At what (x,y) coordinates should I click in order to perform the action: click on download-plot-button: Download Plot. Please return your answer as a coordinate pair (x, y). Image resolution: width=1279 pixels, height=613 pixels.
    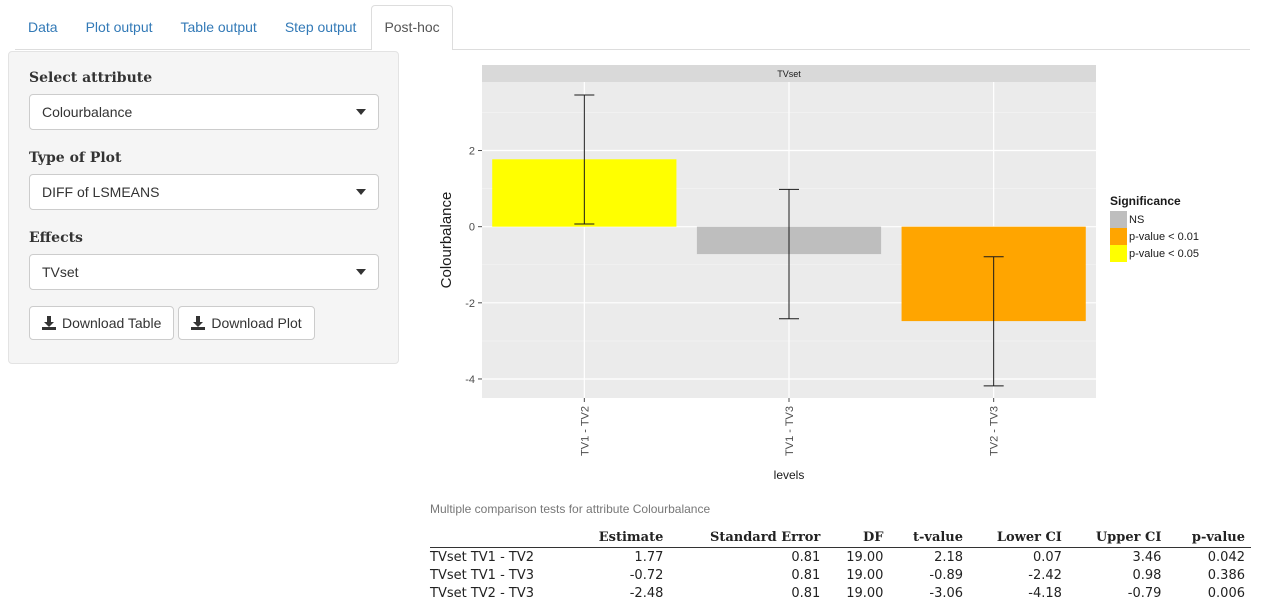
    Looking at the image, I should click on (246, 323).